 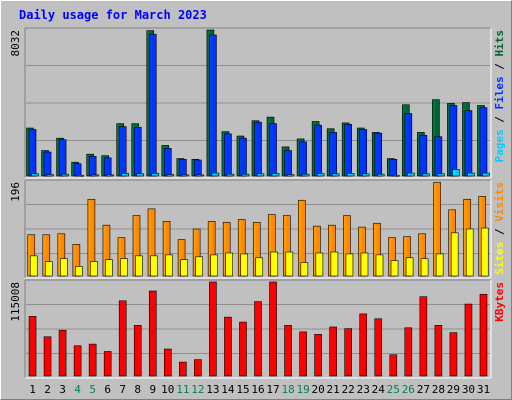 What do you see at coordinates (468, 252) in the screenshot?
I see `bar-visits-sites-30-shine` at bounding box center [468, 252].